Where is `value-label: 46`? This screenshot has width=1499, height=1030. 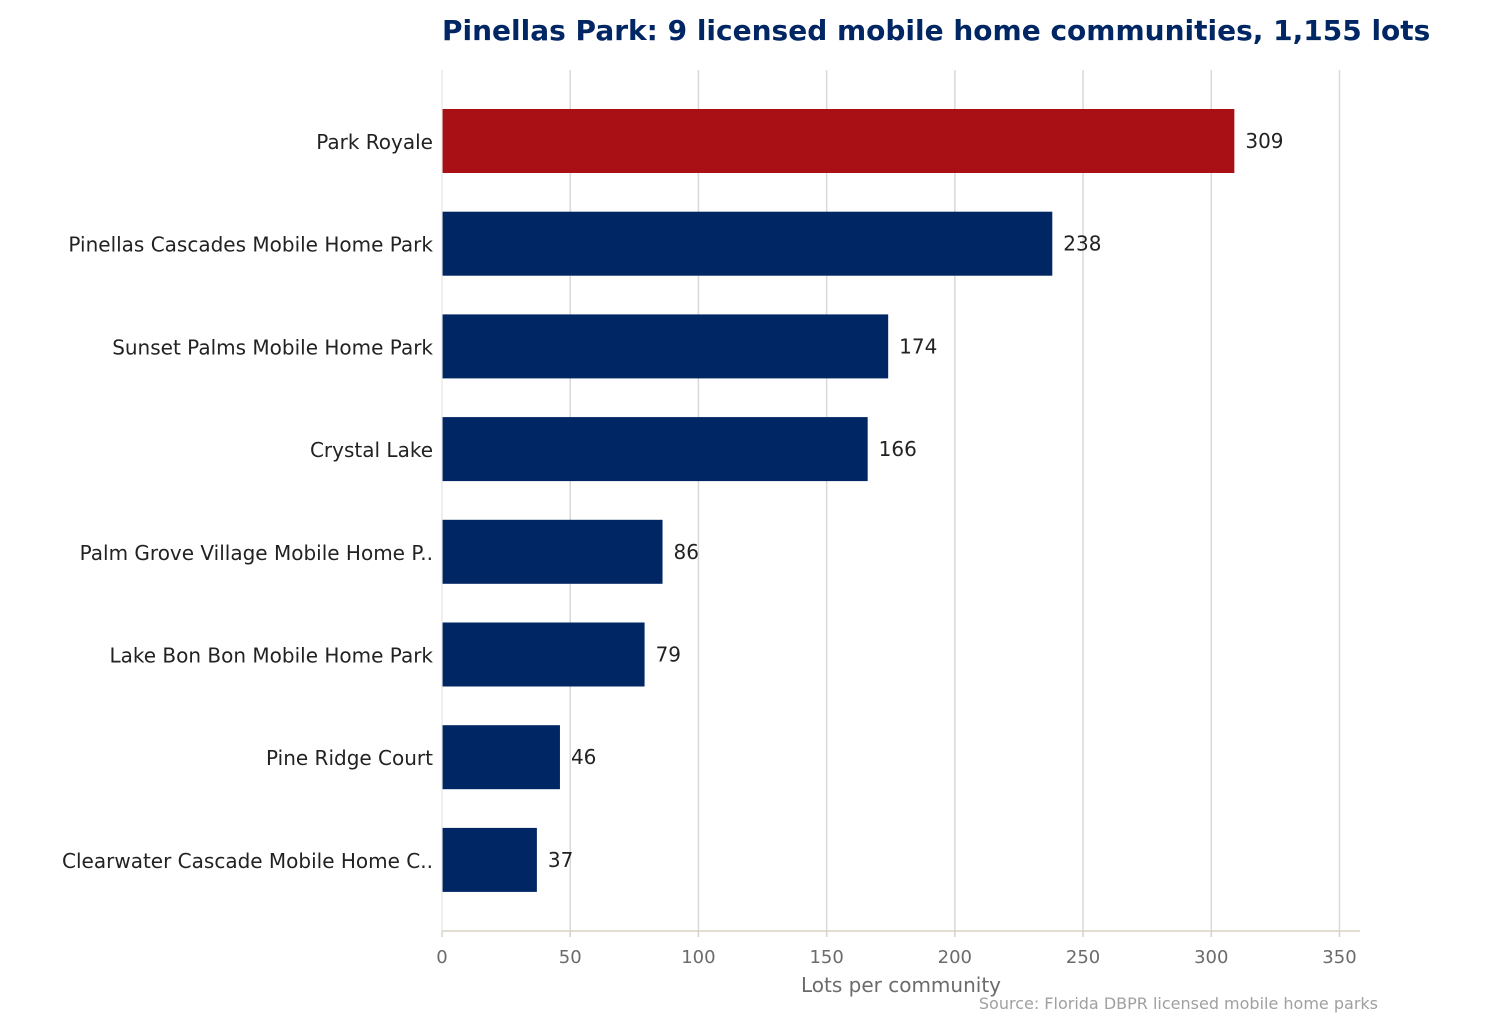 value-label: 46 is located at coordinates (583, 757).